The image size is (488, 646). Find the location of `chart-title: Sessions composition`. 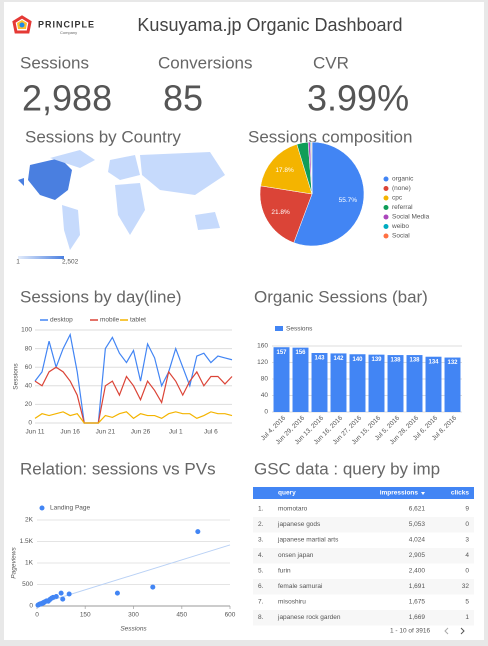

chart-title: Sessions composition is located at coordinates (330, 136).